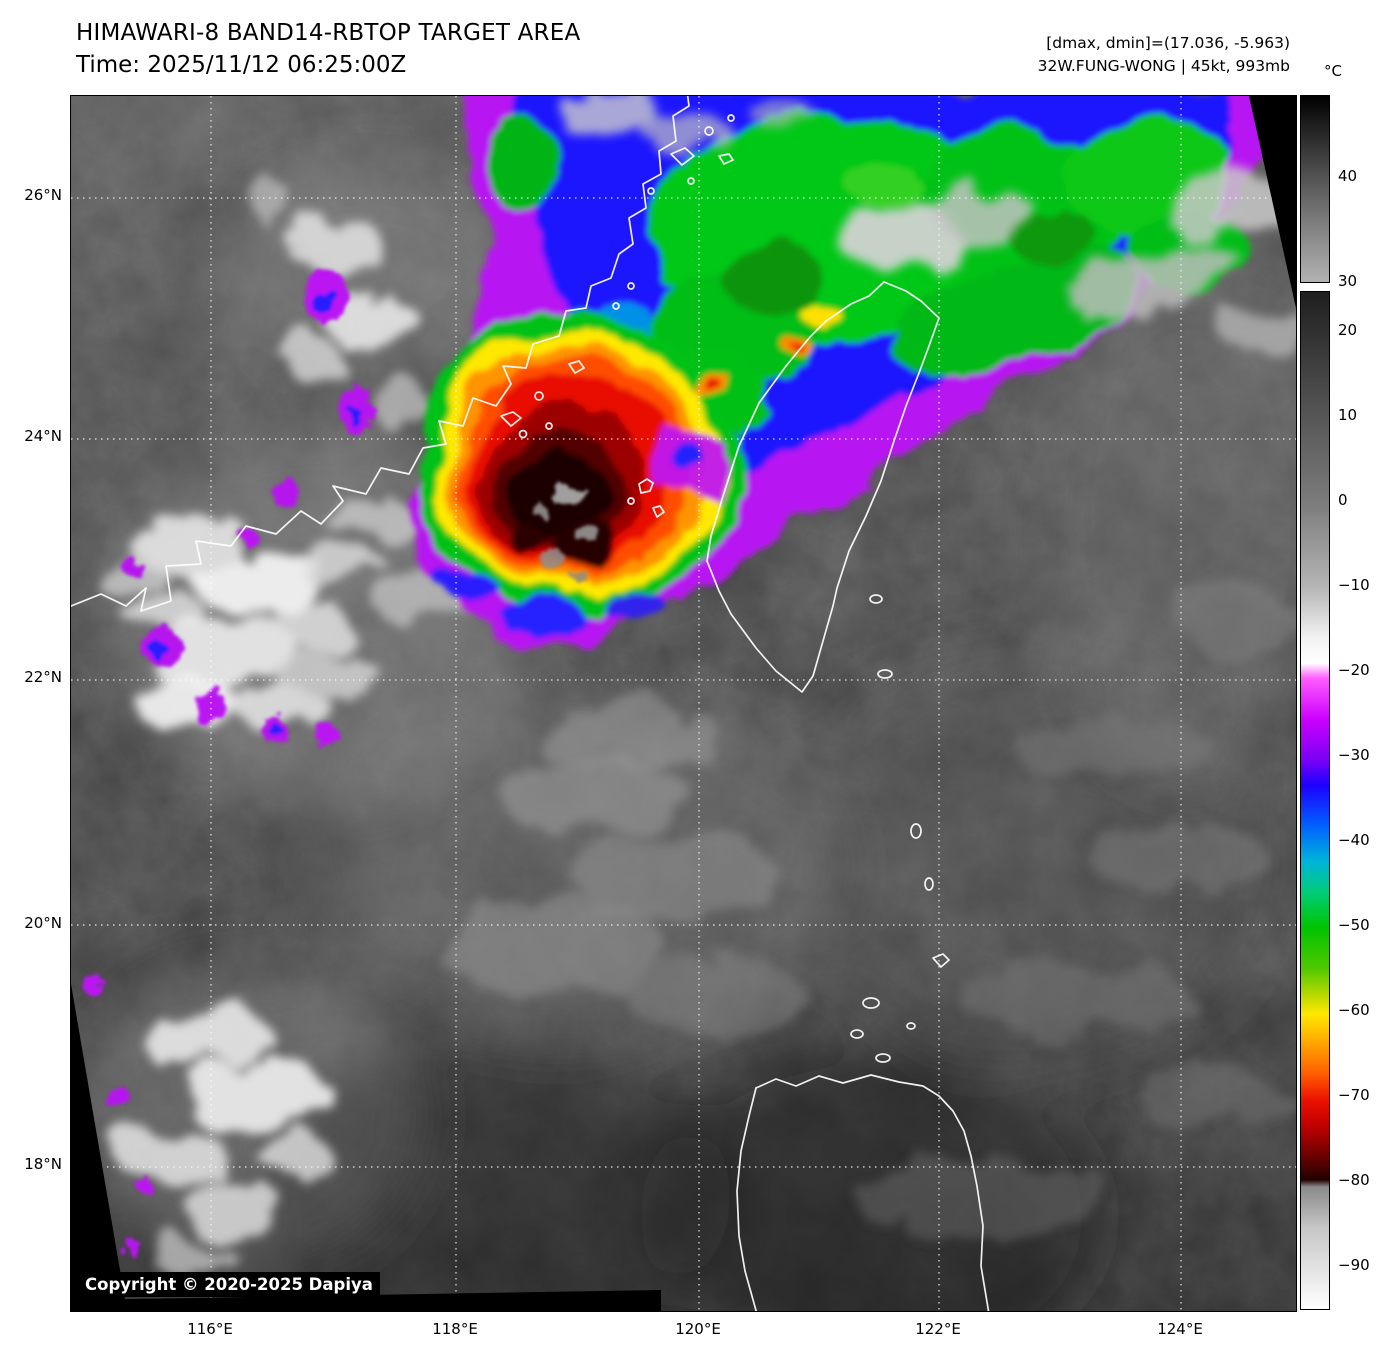  I want to click on dmax-dmin-label: [dmax, dmin]=(17.036, -5.963), so click(1168, 43).